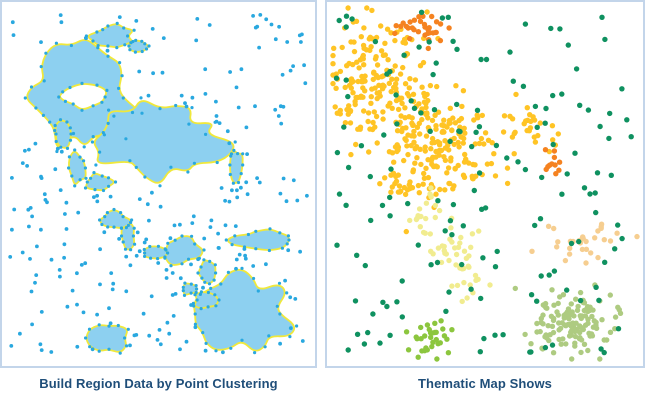 This screenshot has width=645, height=404. I want to click on left-caption: Build Region Data by Point Clustering, so click(158, 383).